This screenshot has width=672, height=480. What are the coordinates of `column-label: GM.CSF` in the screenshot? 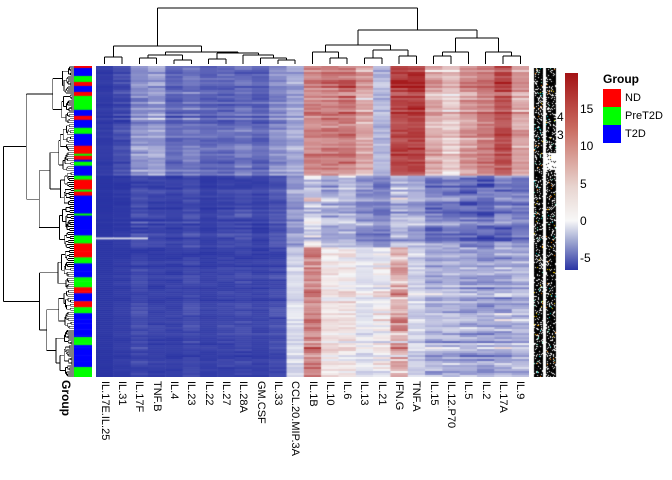 It's located at (260, 402).